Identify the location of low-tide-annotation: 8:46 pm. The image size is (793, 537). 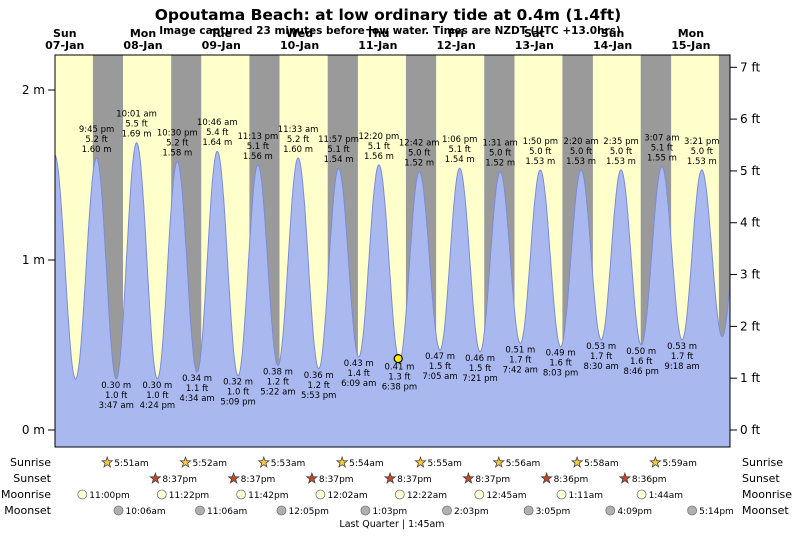
(640, 372).